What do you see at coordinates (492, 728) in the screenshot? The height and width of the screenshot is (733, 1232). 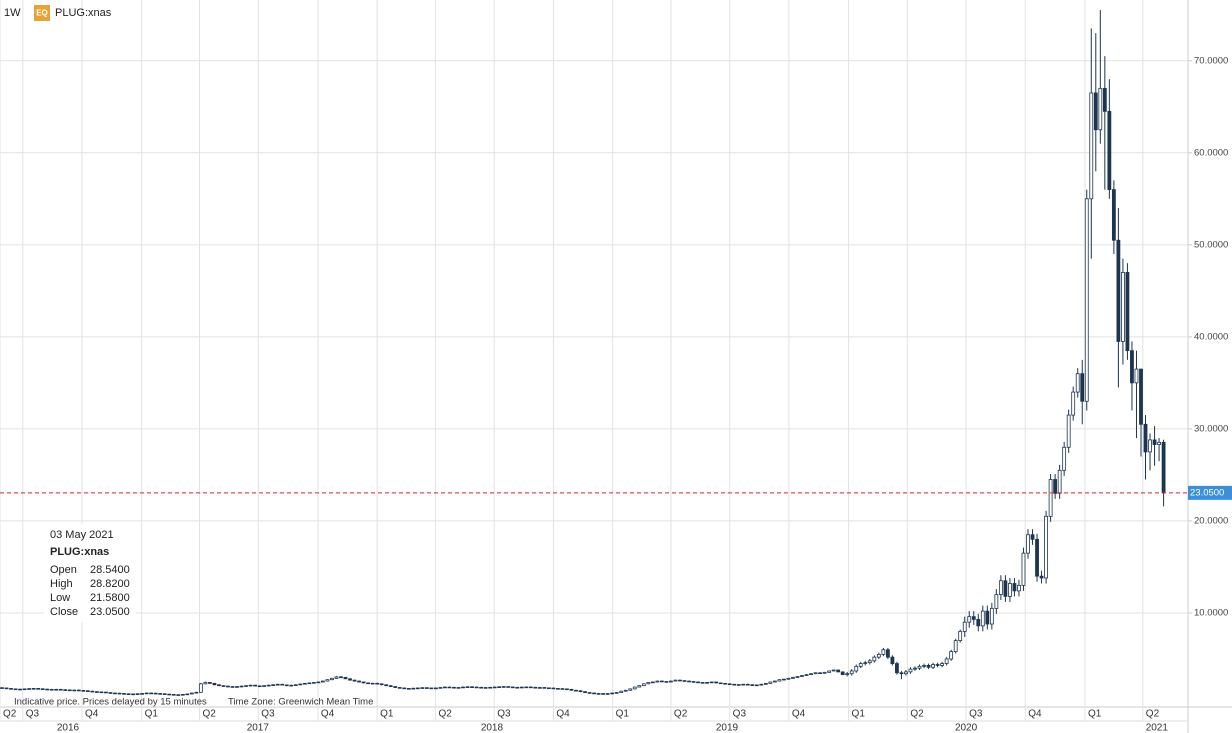 I see `year-label: 2018` at bounding box center [492, 728].